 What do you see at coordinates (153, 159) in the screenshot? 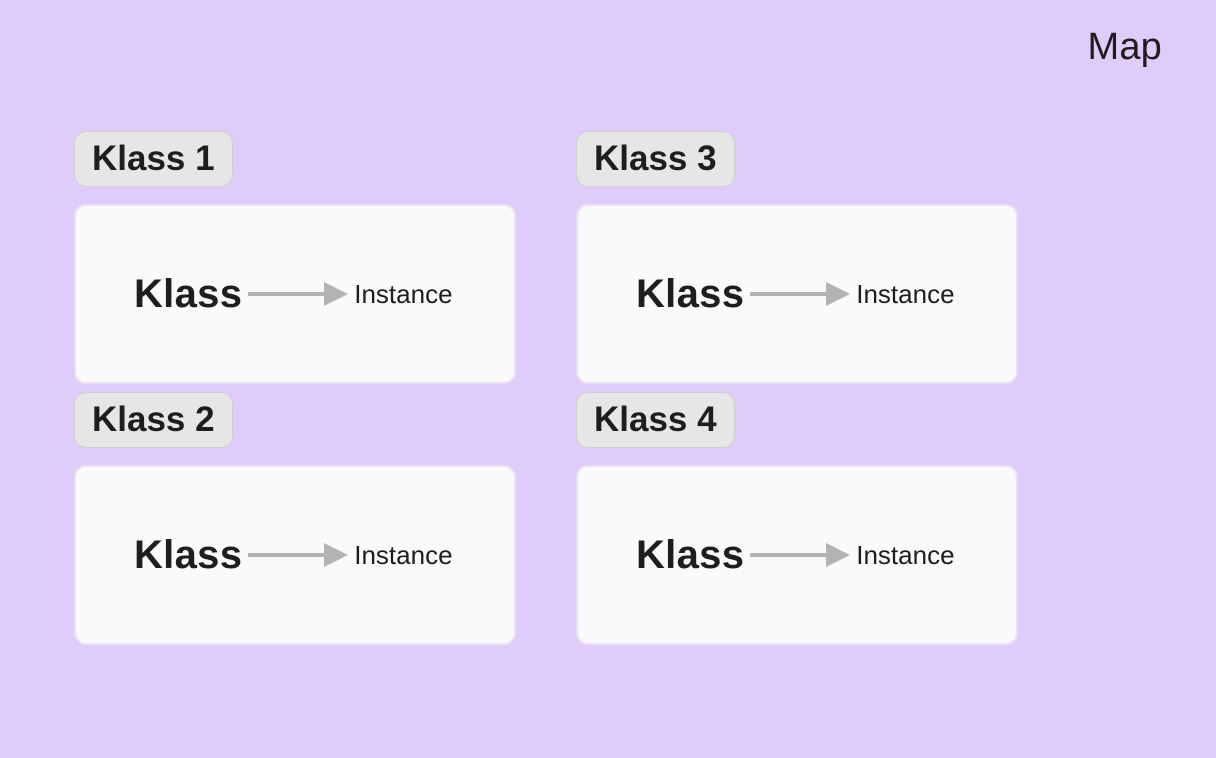
I see `section-tag: Klass 1` at bounding box center [153, 159].